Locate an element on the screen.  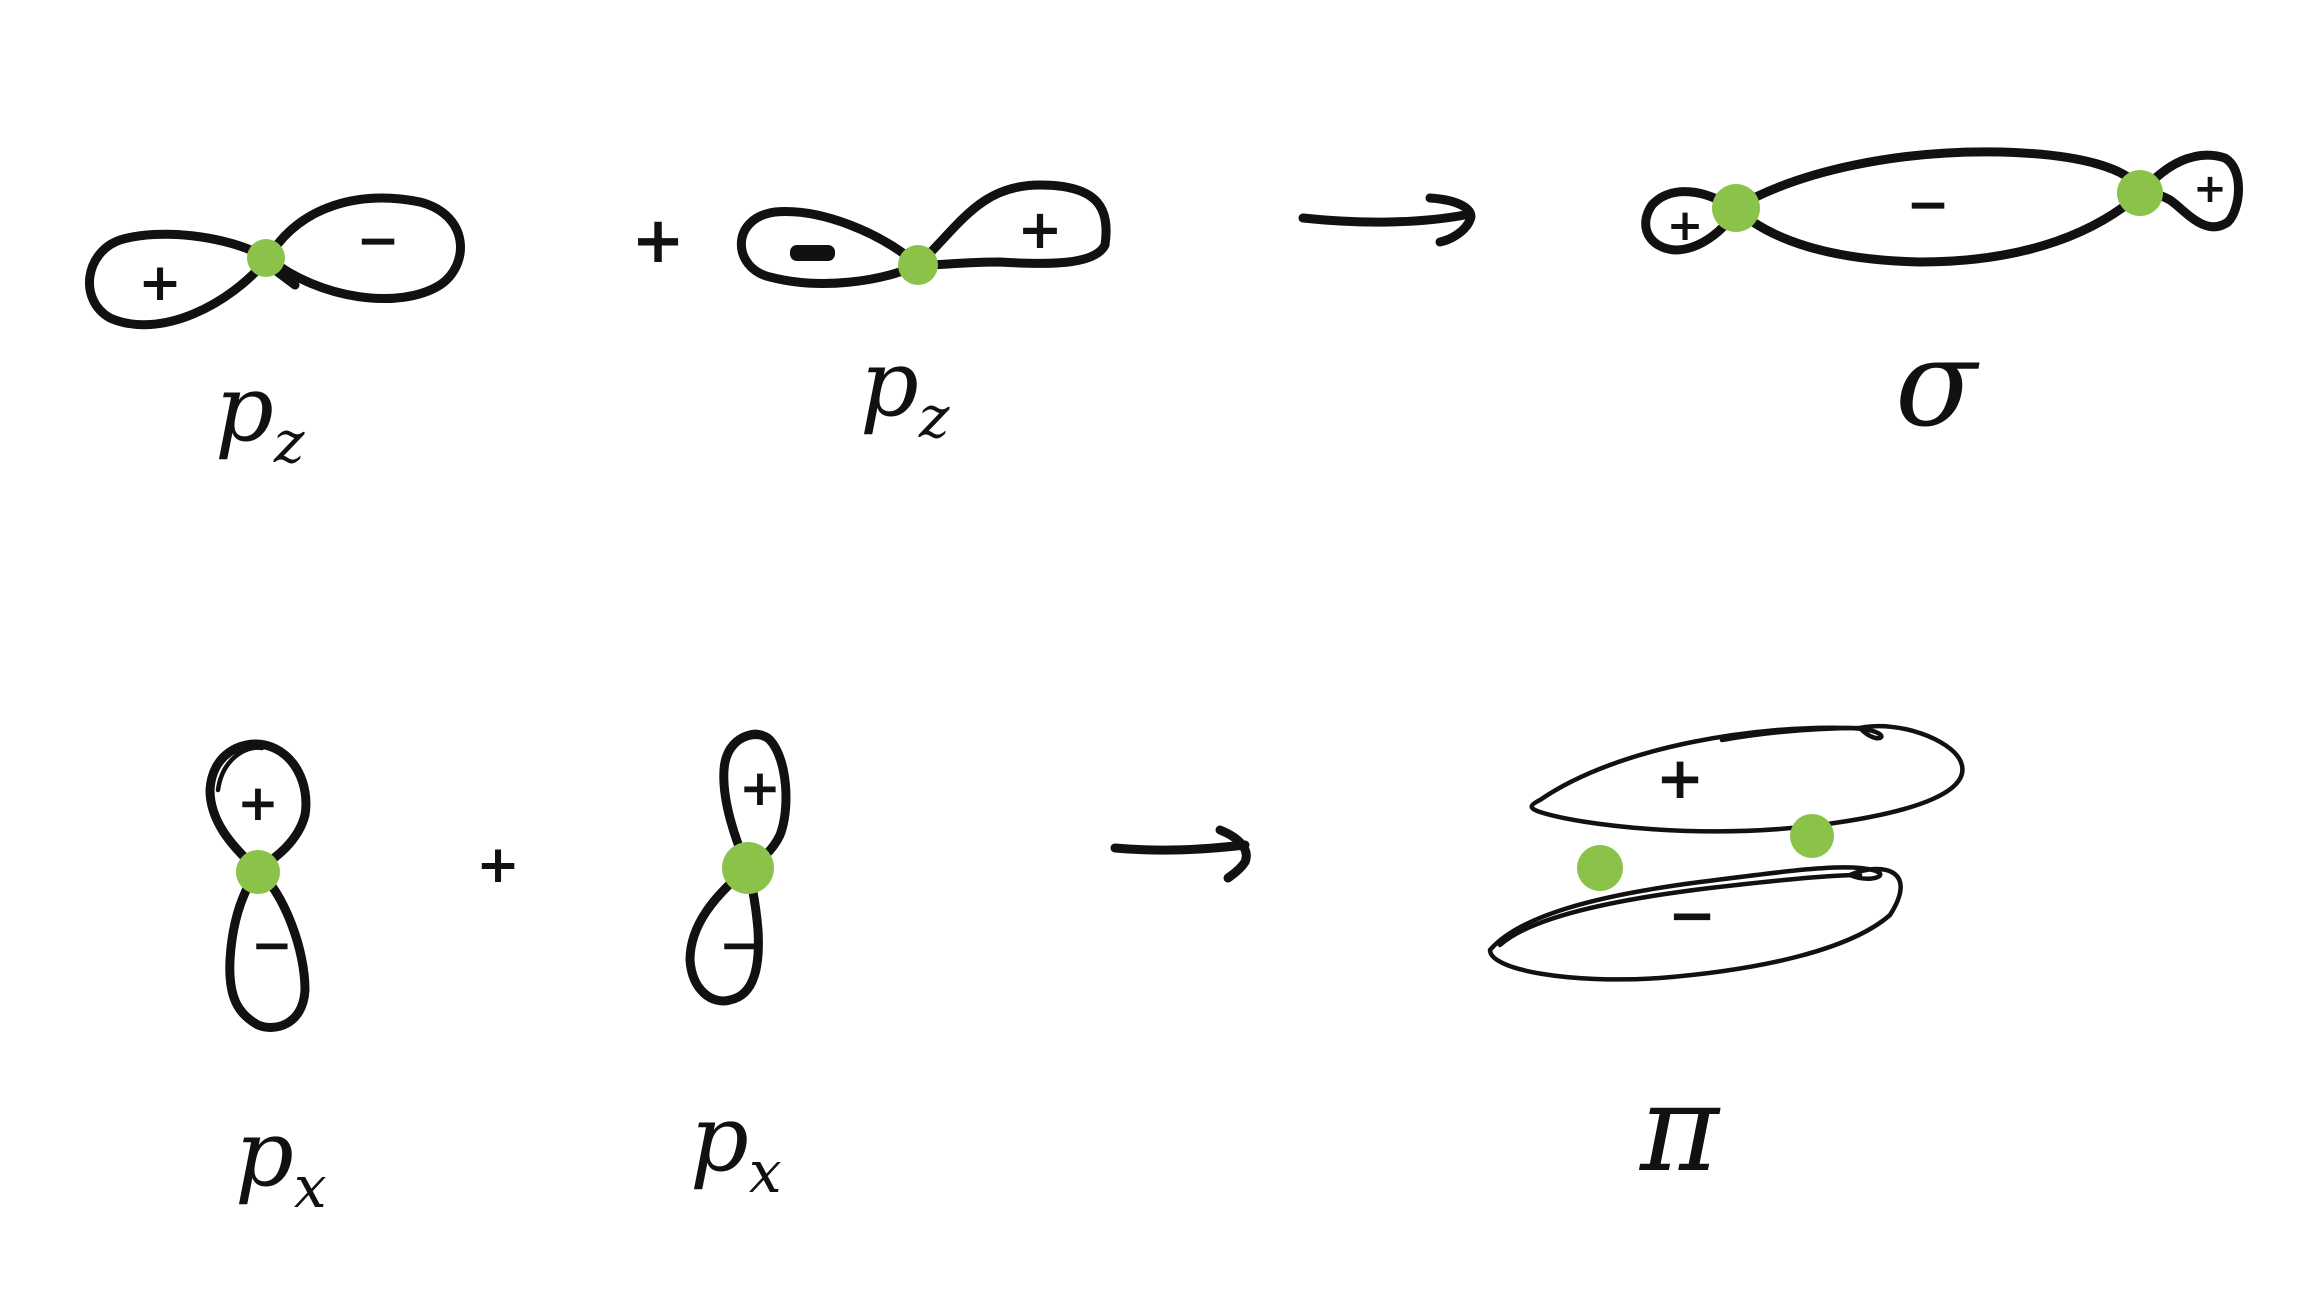
minus-mark is located at coordinates (812, 253).